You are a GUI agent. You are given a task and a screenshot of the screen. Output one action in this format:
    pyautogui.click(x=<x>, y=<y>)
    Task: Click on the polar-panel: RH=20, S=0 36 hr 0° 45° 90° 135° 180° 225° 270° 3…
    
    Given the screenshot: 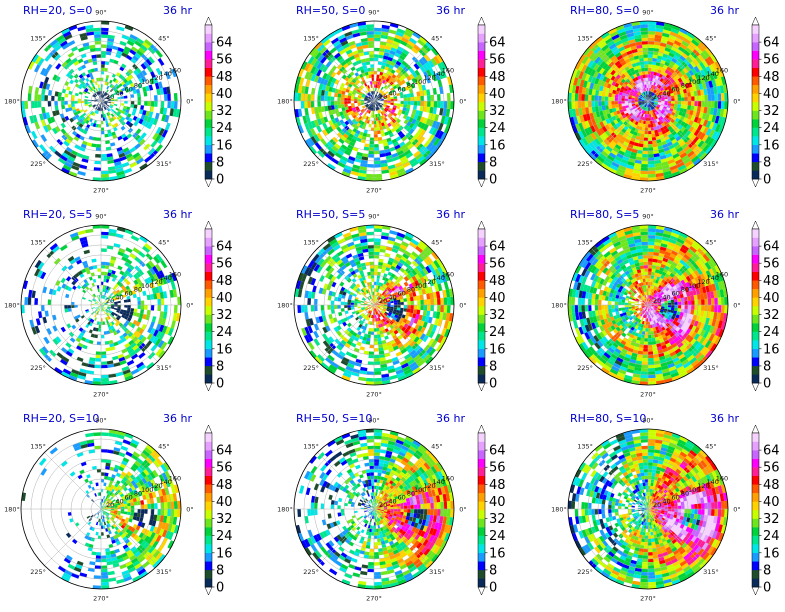 What is the action you would take?
    pyautogui.click(x=118, y=99)
    